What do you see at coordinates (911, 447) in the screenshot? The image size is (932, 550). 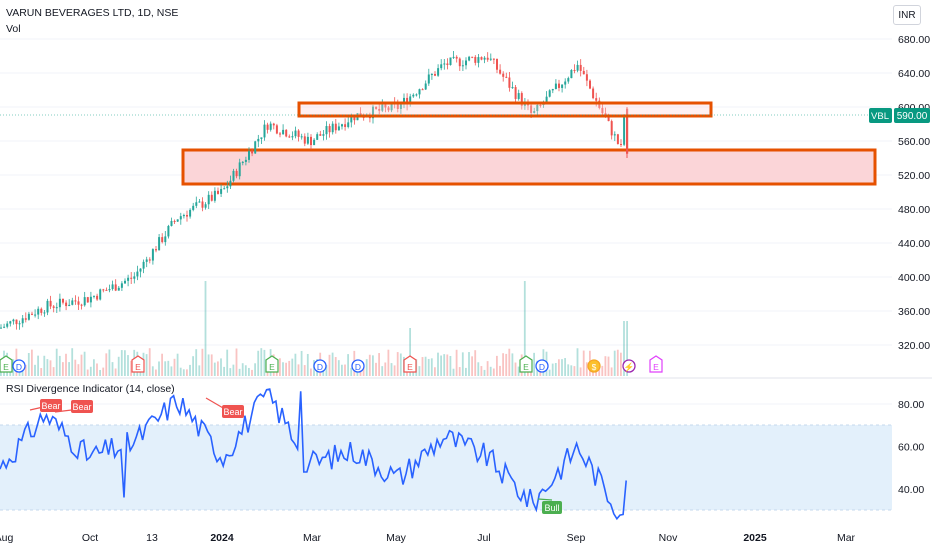 I see `rsi-axis: 80.00 60.00 40.00` at bounding box center [911, 447].